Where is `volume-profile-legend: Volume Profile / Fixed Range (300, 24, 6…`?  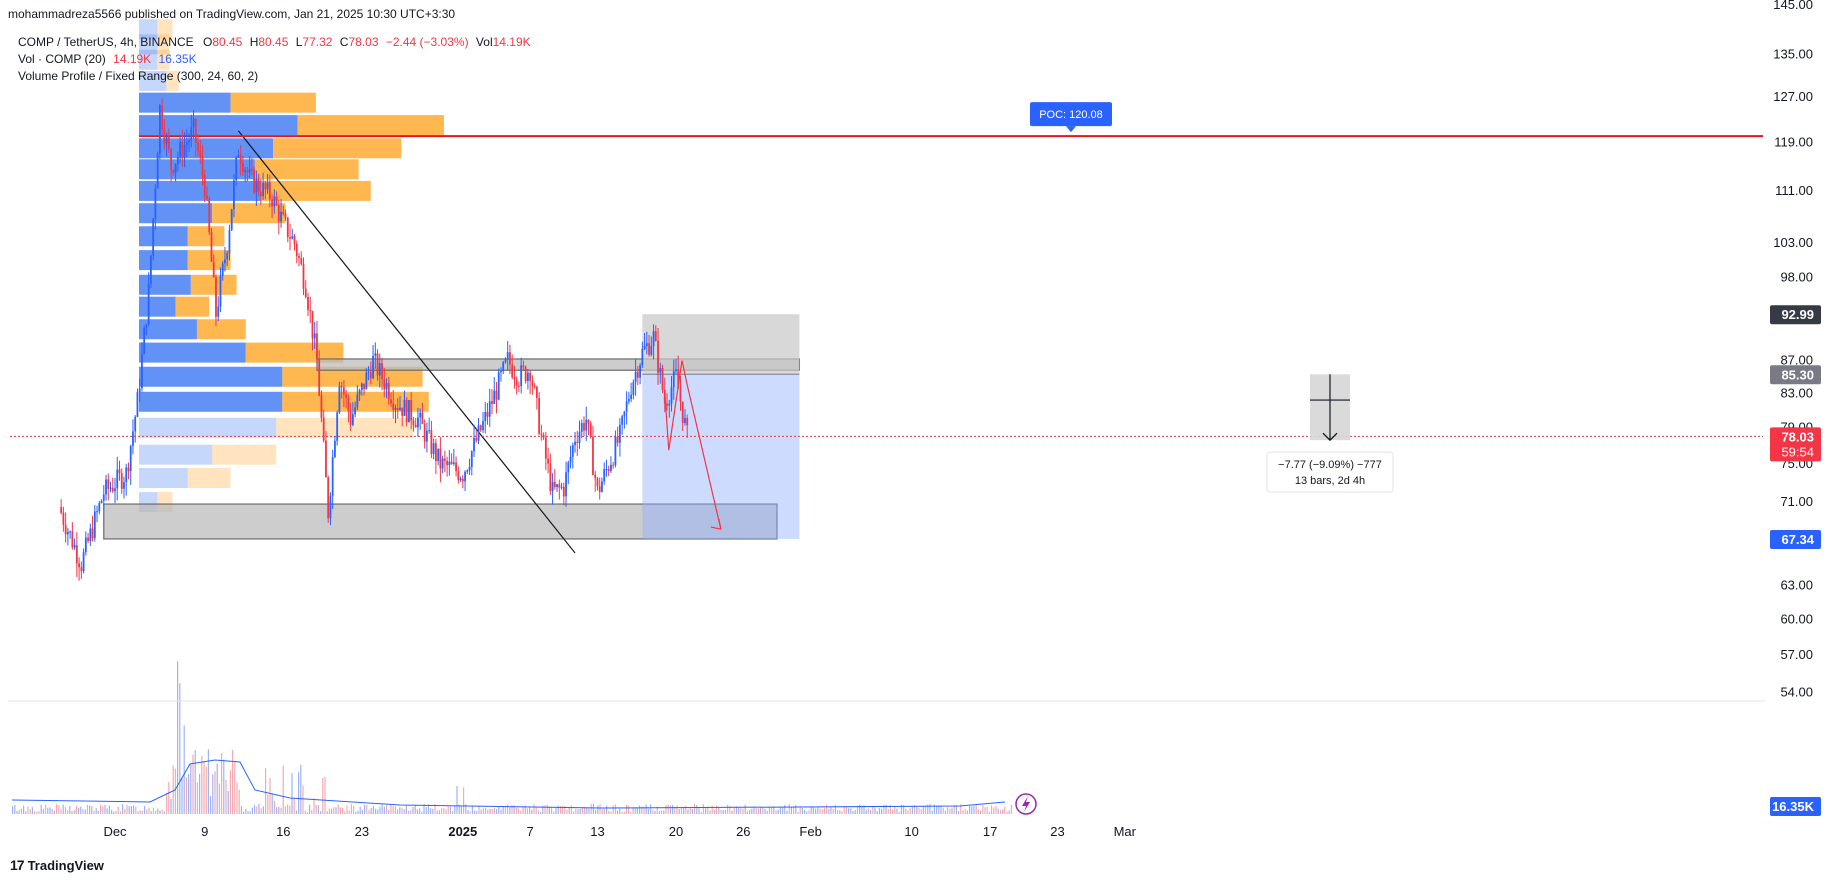
volume-profile-legend: Volume Profile / Fixed Range (300, 24, 6… is located at coordinates (138, 76).